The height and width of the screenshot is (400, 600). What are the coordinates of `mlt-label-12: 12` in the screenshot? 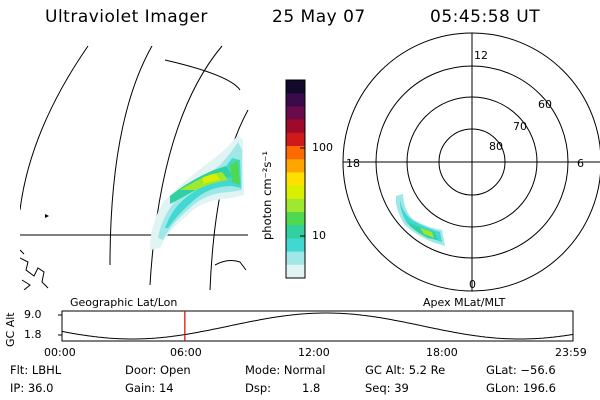 It's located at (481, 55).